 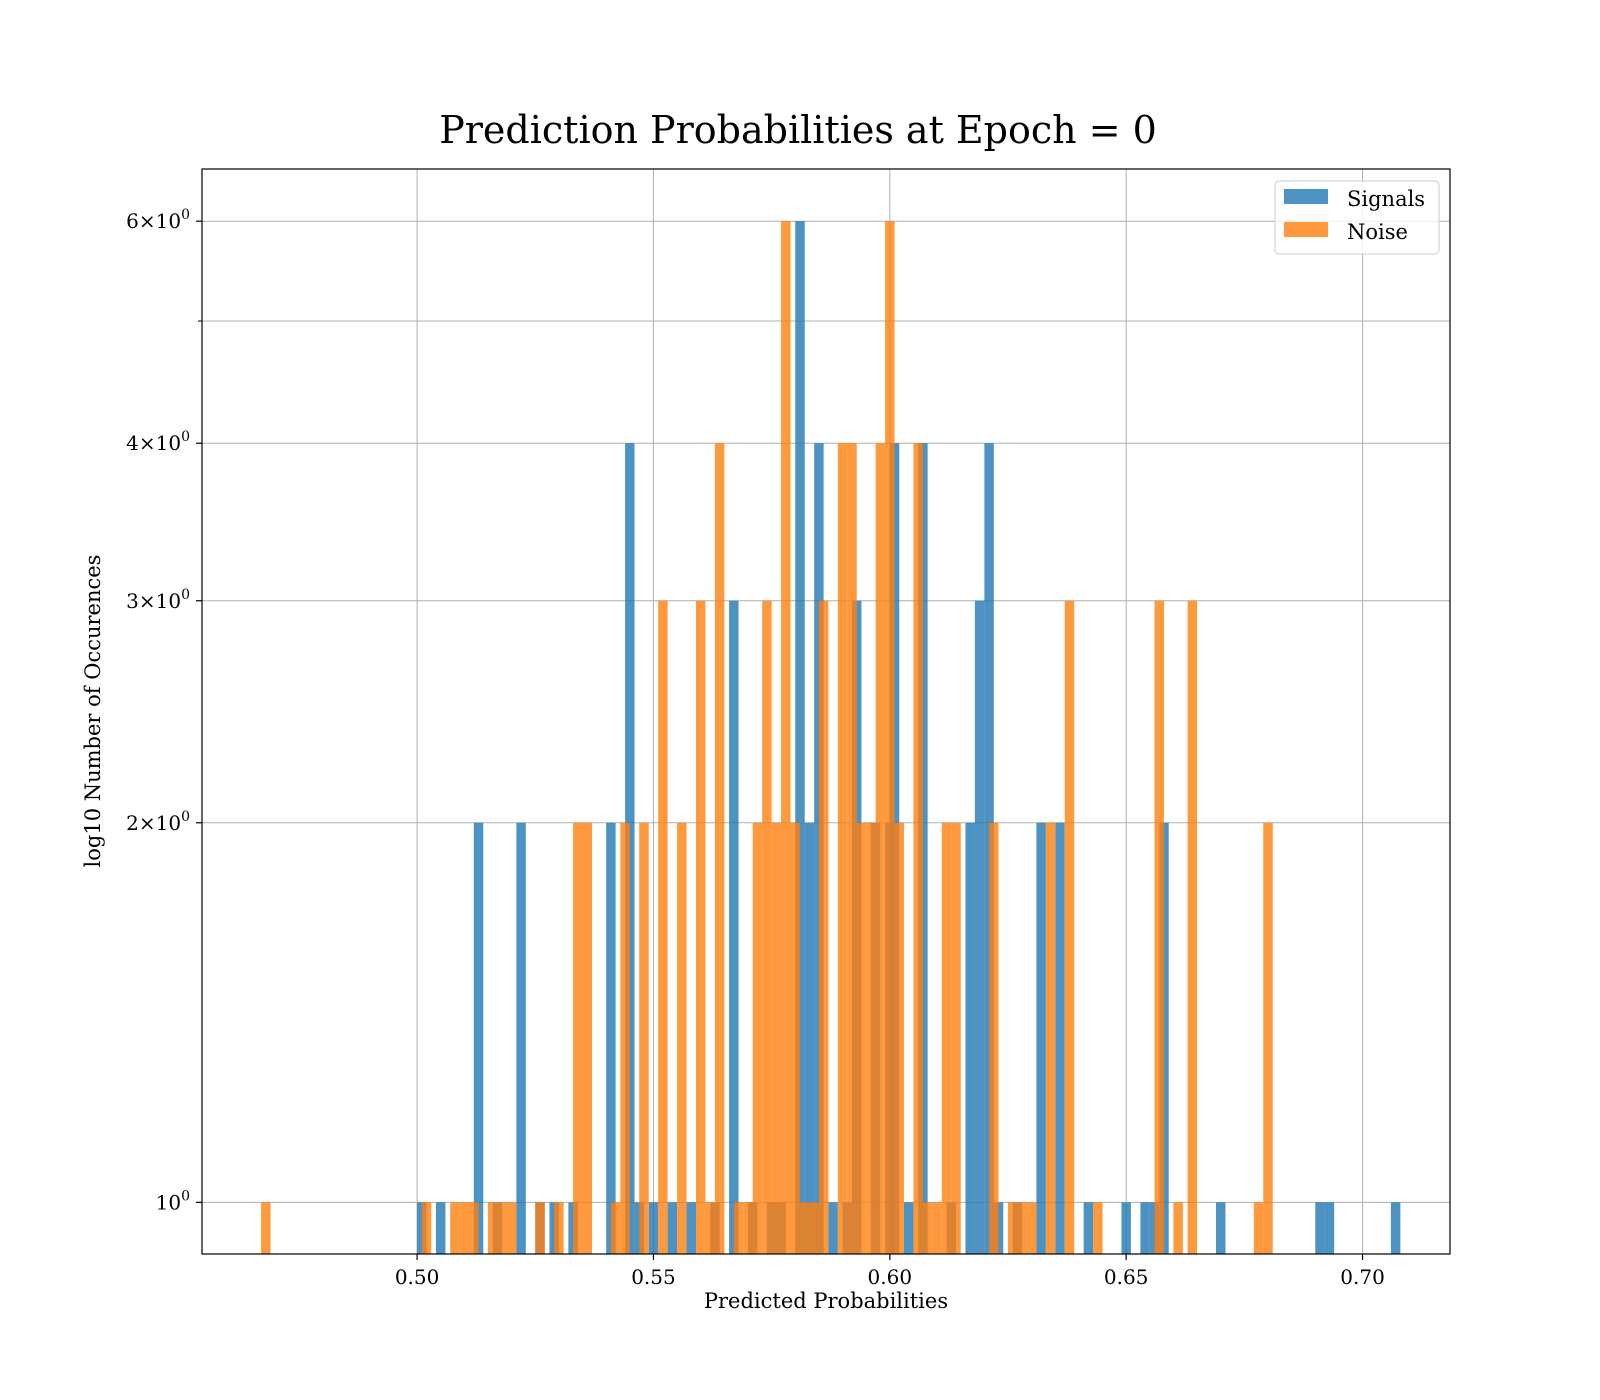 What do you see at coordinates (417, 1277) in the screenshot?
I see `x-tick-label: 0.50` at bounding box center [417, 1277].